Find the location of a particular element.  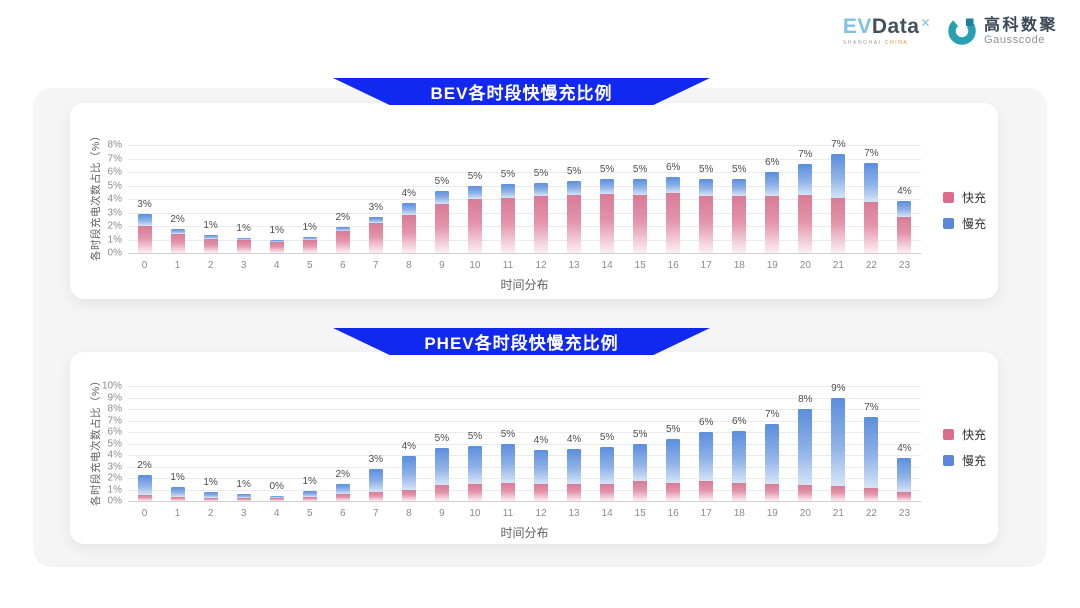

bar-7-slow is located at coordinates (375, 220).